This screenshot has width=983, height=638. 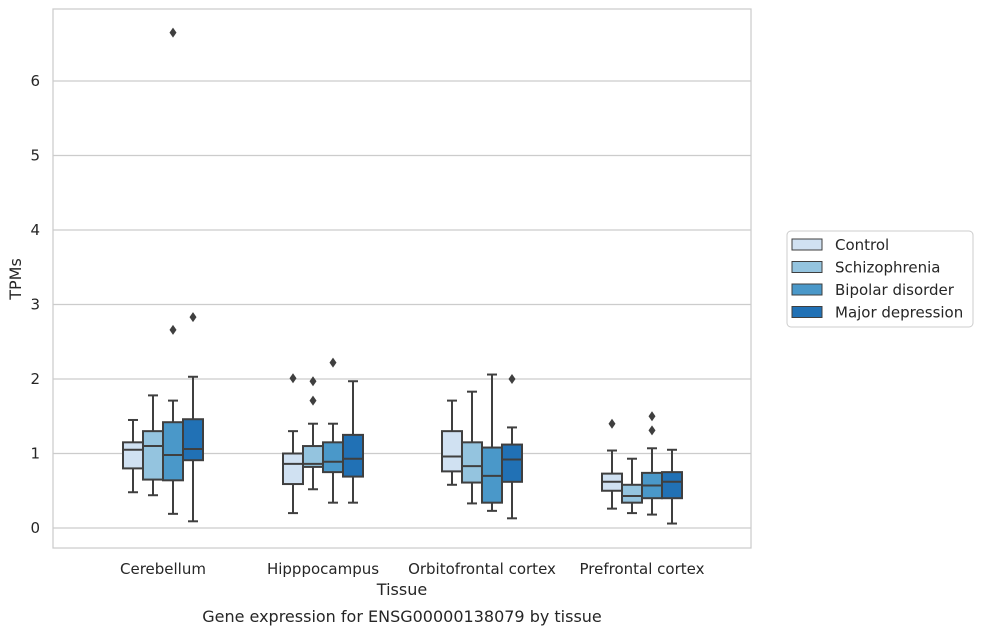 What do you see at coordinates (35, 230) in the screenshot?
I see `y-tick-label-4: 4` at bounding box center [35, 230].